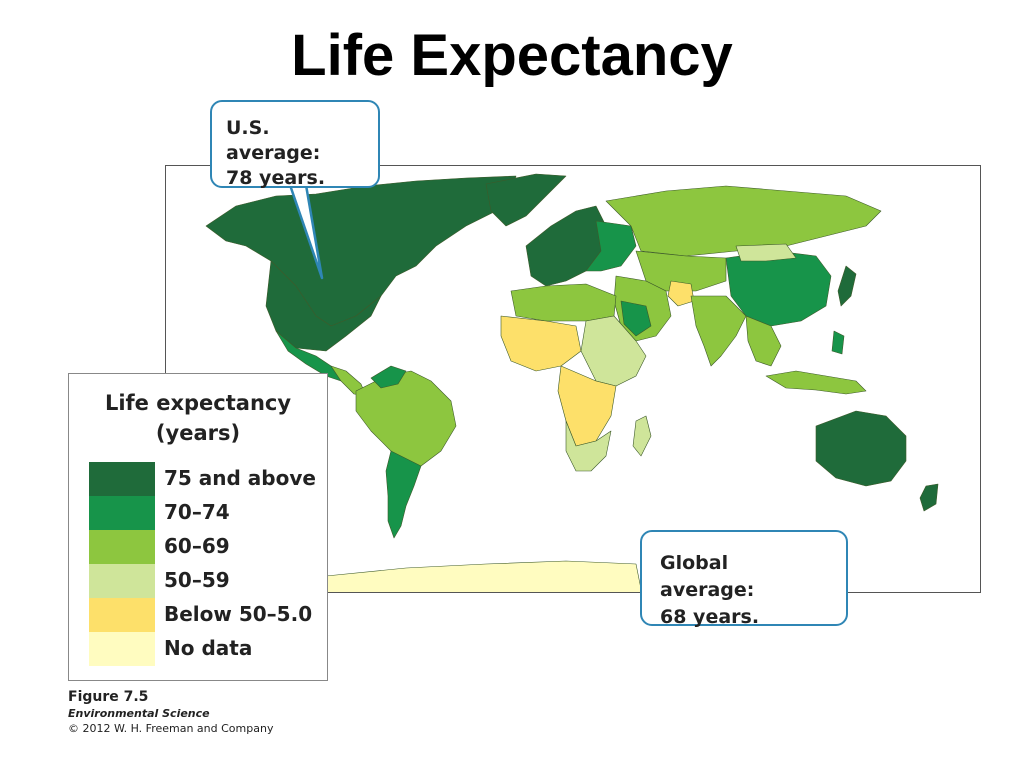 Image resolution: width=1024 pixels, height=768 pixels. I want to click on region-china, so click(778, 288).